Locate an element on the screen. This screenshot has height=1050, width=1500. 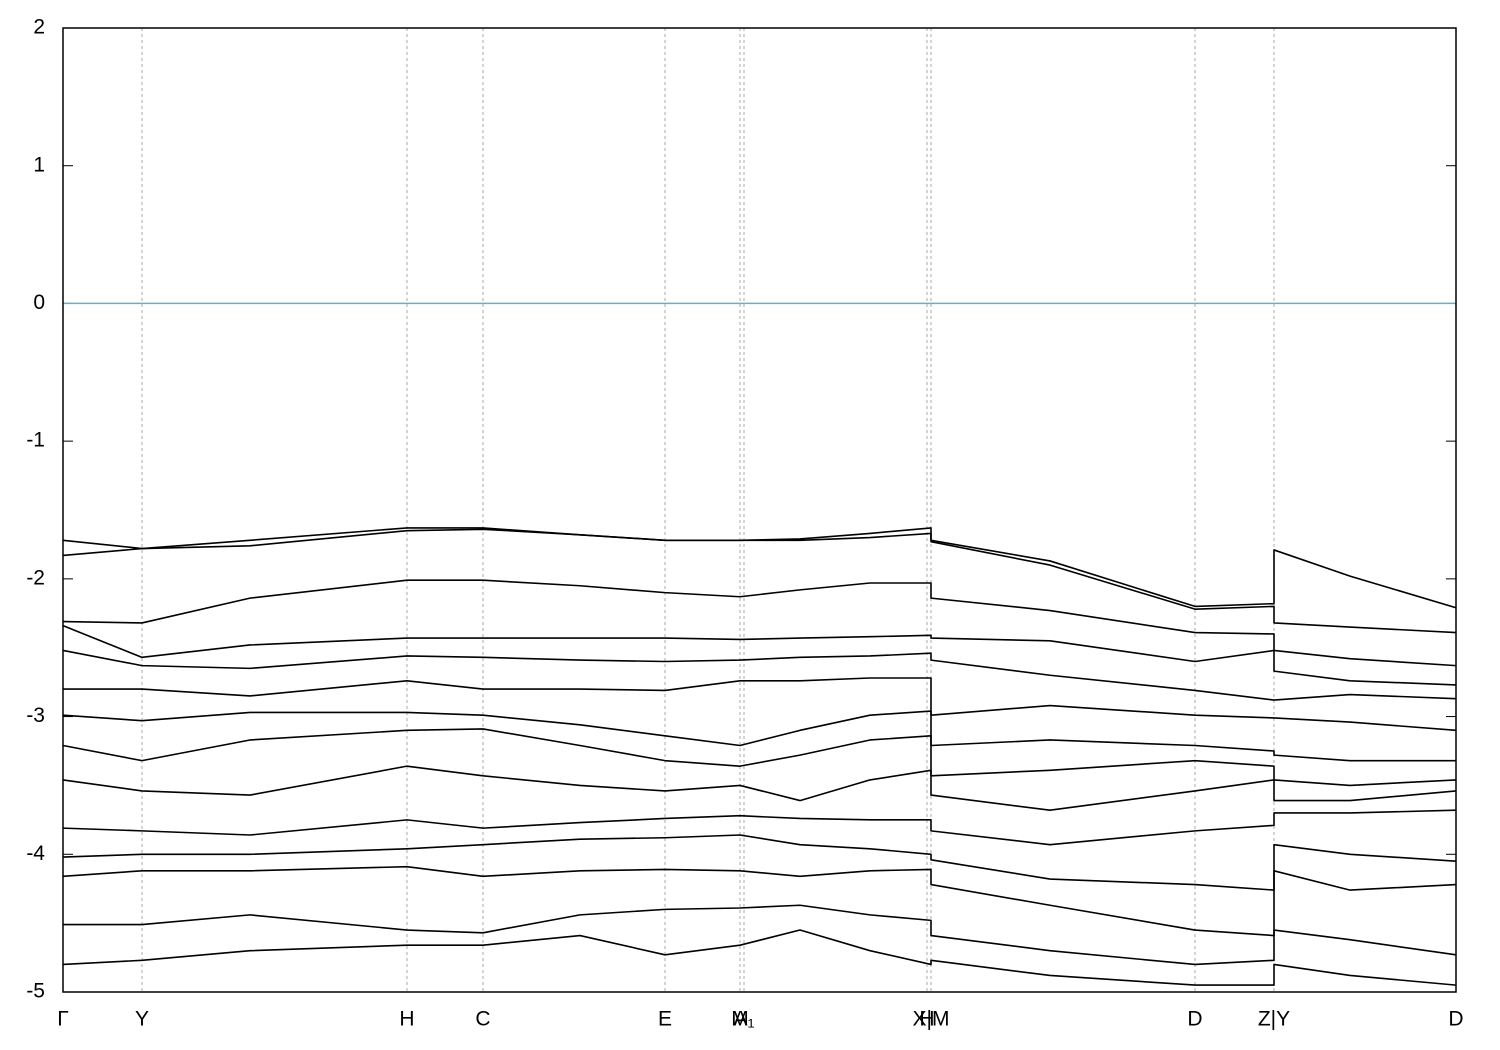
y-tick-label: -1 is located at coordinates (35, 440).